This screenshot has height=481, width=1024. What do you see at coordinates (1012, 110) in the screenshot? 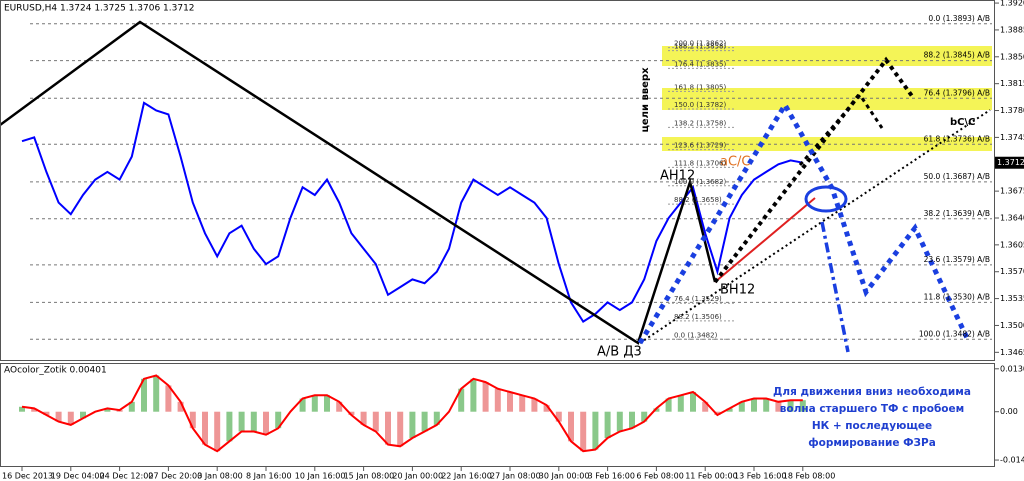
I see `y-tick-label: 1.3780` at bounding box center [1012, 110].